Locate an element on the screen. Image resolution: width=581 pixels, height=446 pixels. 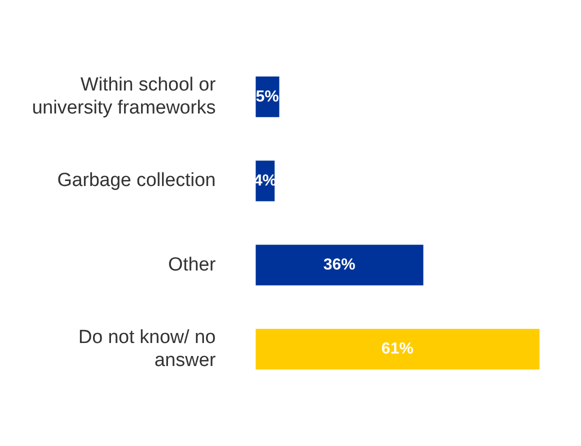
y-tick-label: Other is located at coordinates (192, 265).